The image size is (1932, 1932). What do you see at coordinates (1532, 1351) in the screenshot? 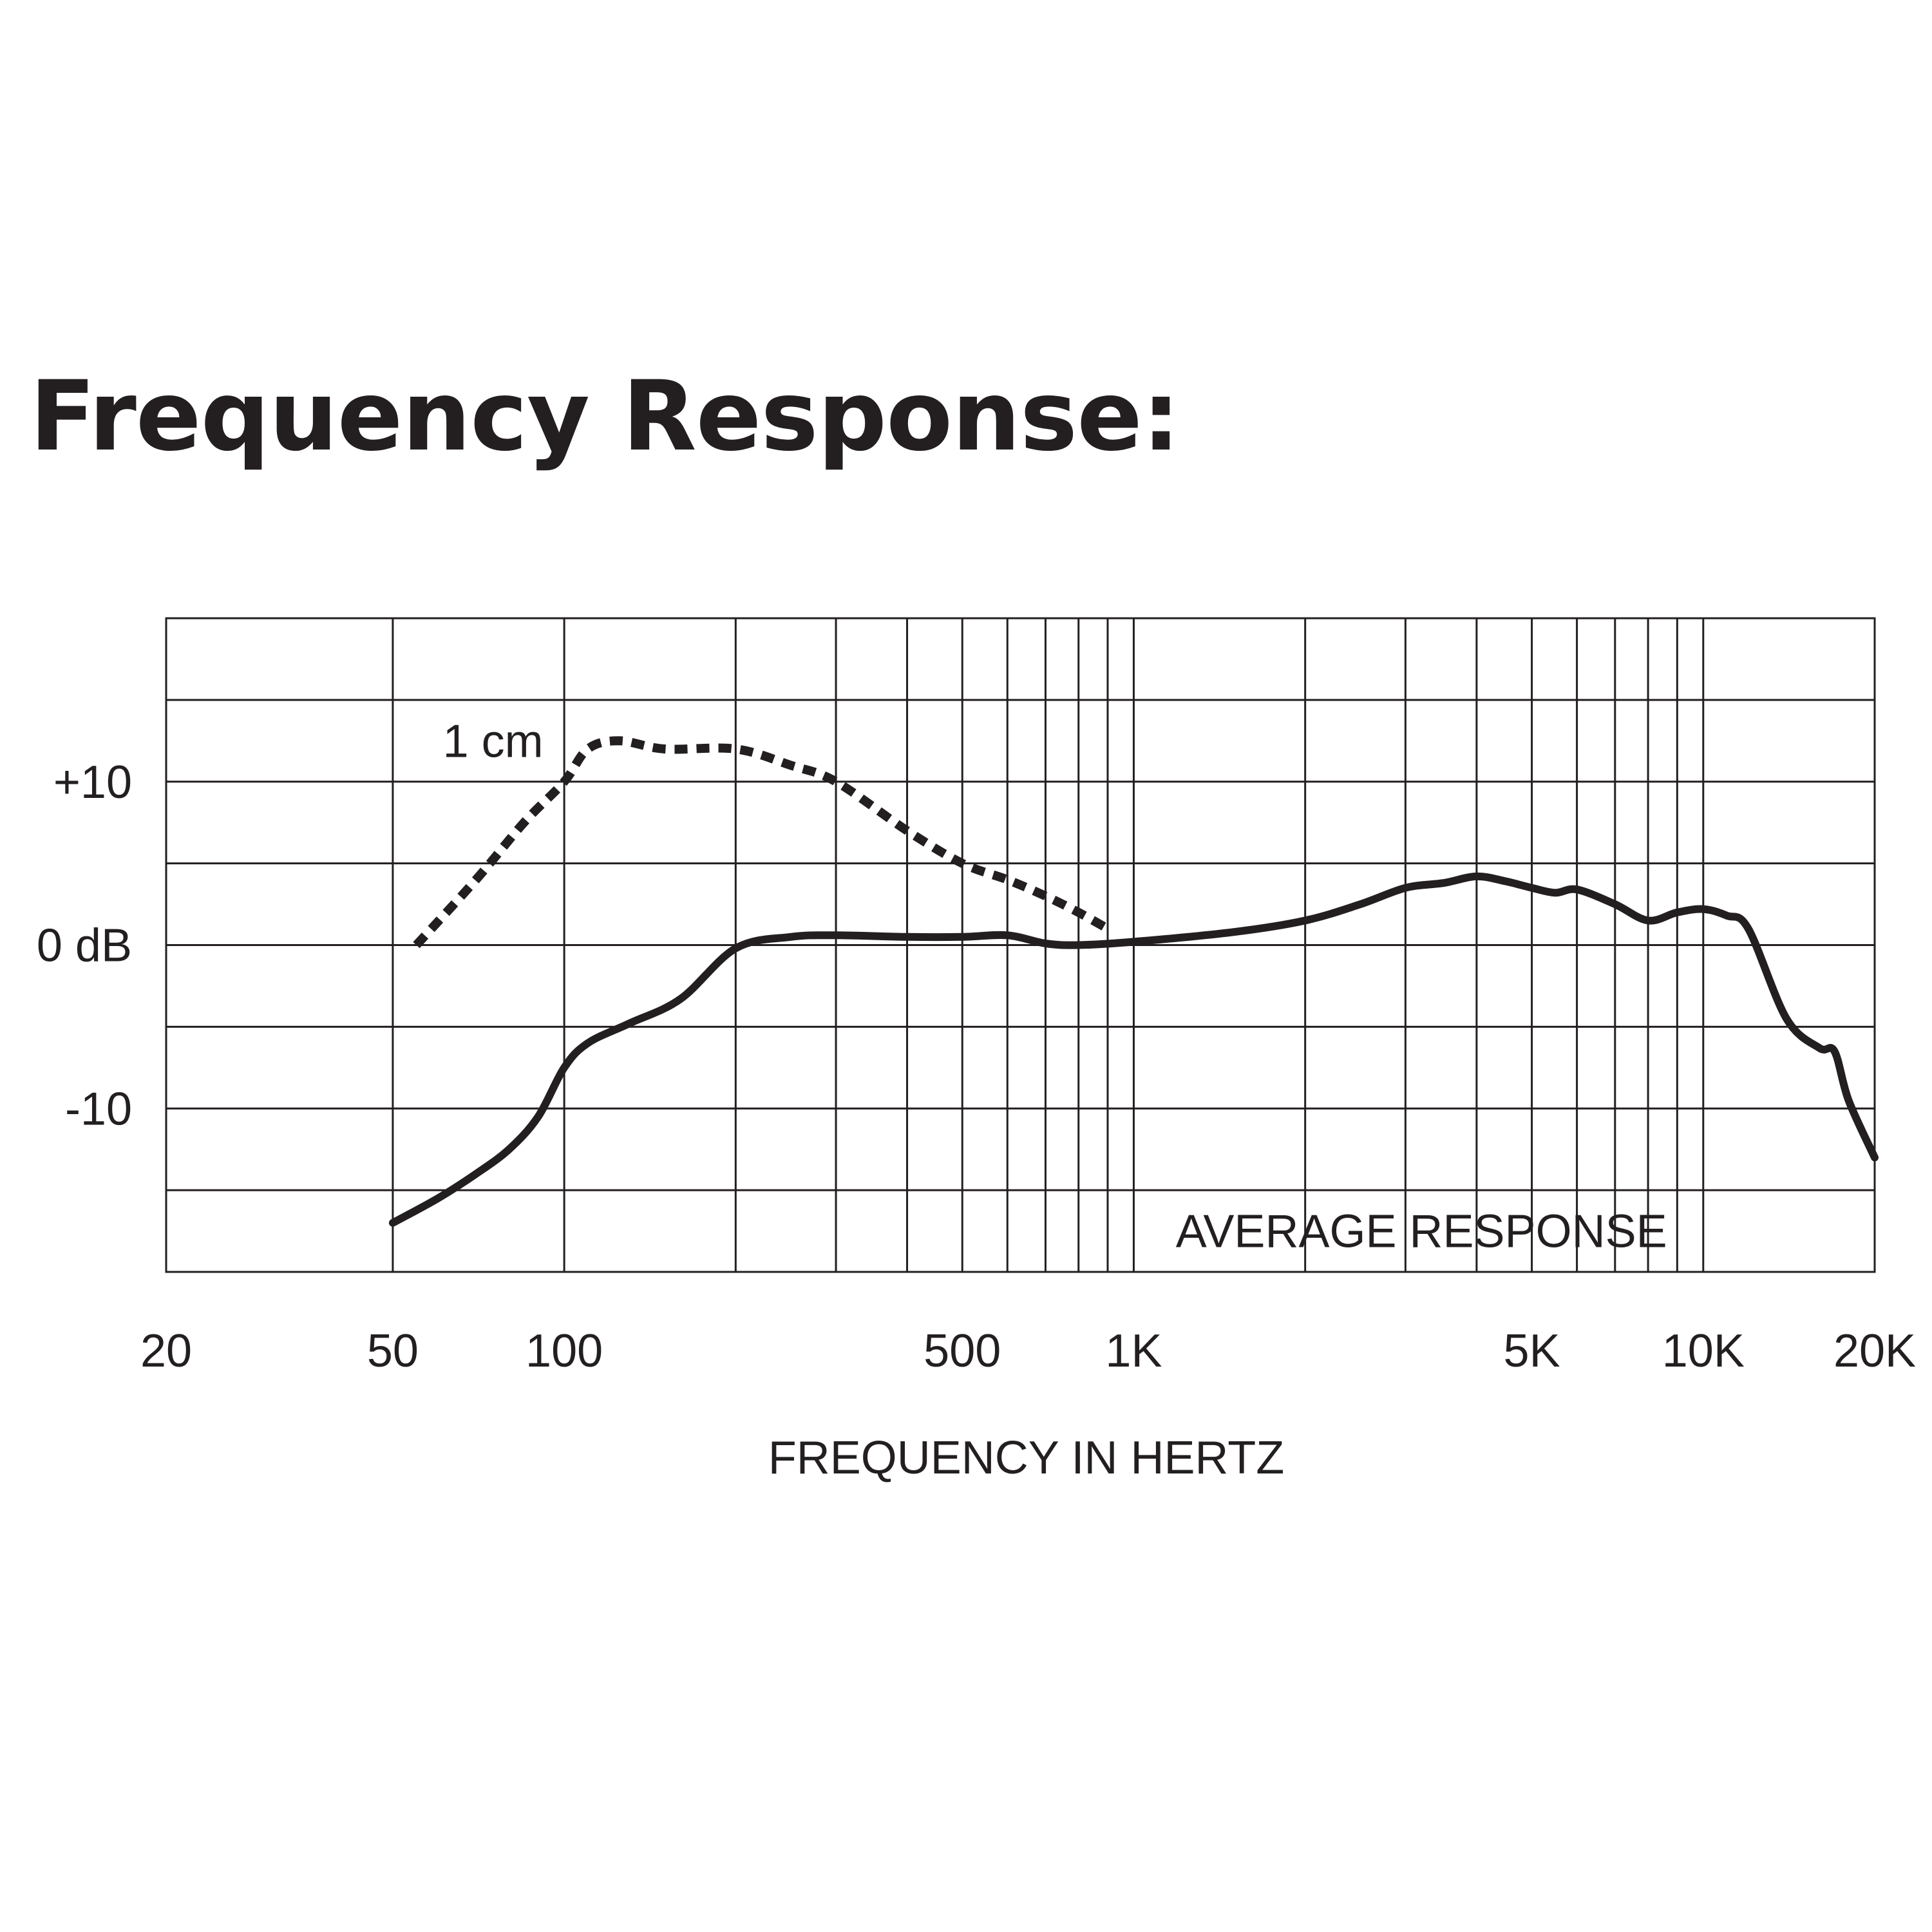
I see `x-tick-label: 5K` at bounding box center [1532, 1351].